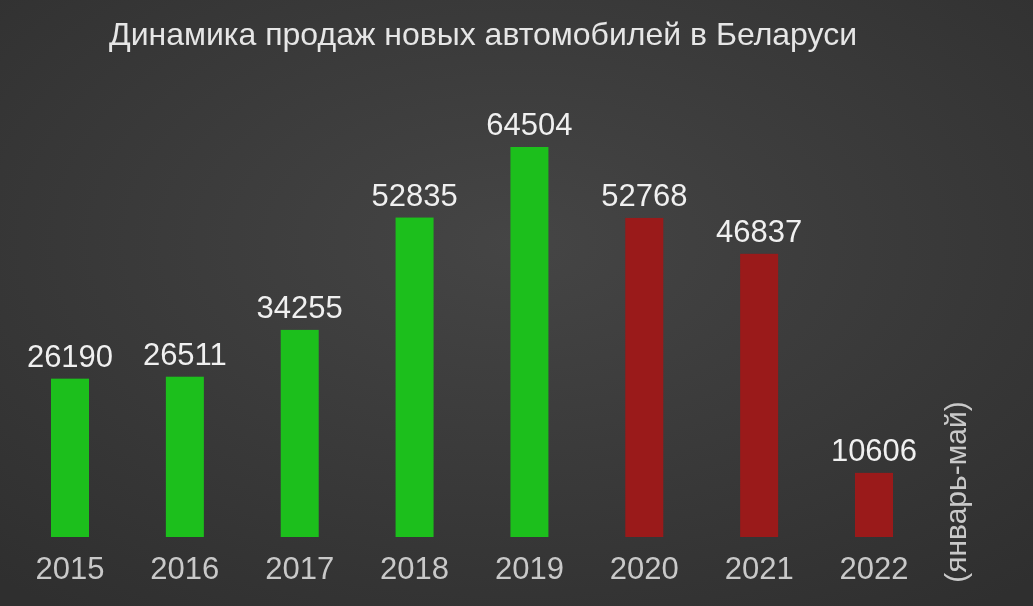 The image size is (1033, 606). I want to click on data-label: 26190, so click(70, 356).